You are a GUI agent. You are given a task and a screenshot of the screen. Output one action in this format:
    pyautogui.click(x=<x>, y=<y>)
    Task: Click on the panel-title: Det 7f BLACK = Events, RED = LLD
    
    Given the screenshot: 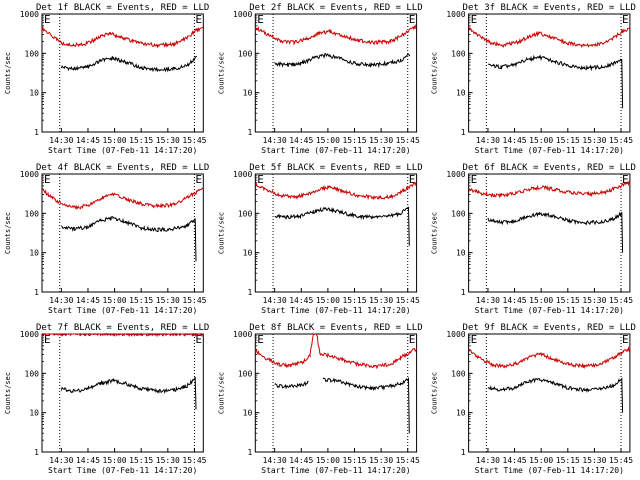 What is the action you would take?
    pyautogui.click(x=122, y=328)
    